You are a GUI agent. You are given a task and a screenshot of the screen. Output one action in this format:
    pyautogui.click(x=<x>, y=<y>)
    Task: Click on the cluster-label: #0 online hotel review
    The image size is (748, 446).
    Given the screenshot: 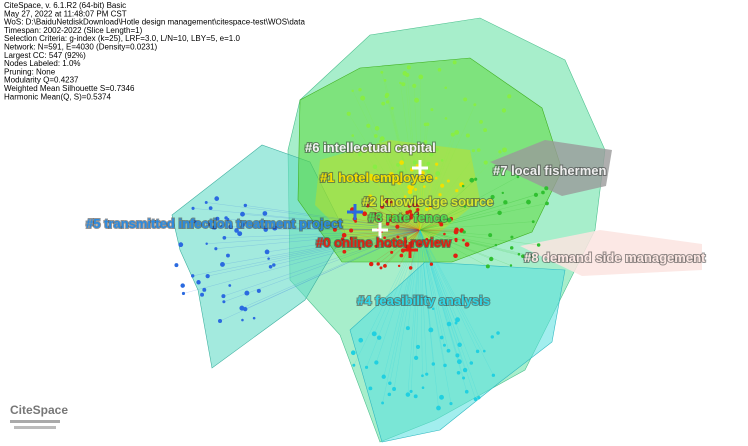 What is the action you would take?
    pyautogui.click(x=384, y=242)
    